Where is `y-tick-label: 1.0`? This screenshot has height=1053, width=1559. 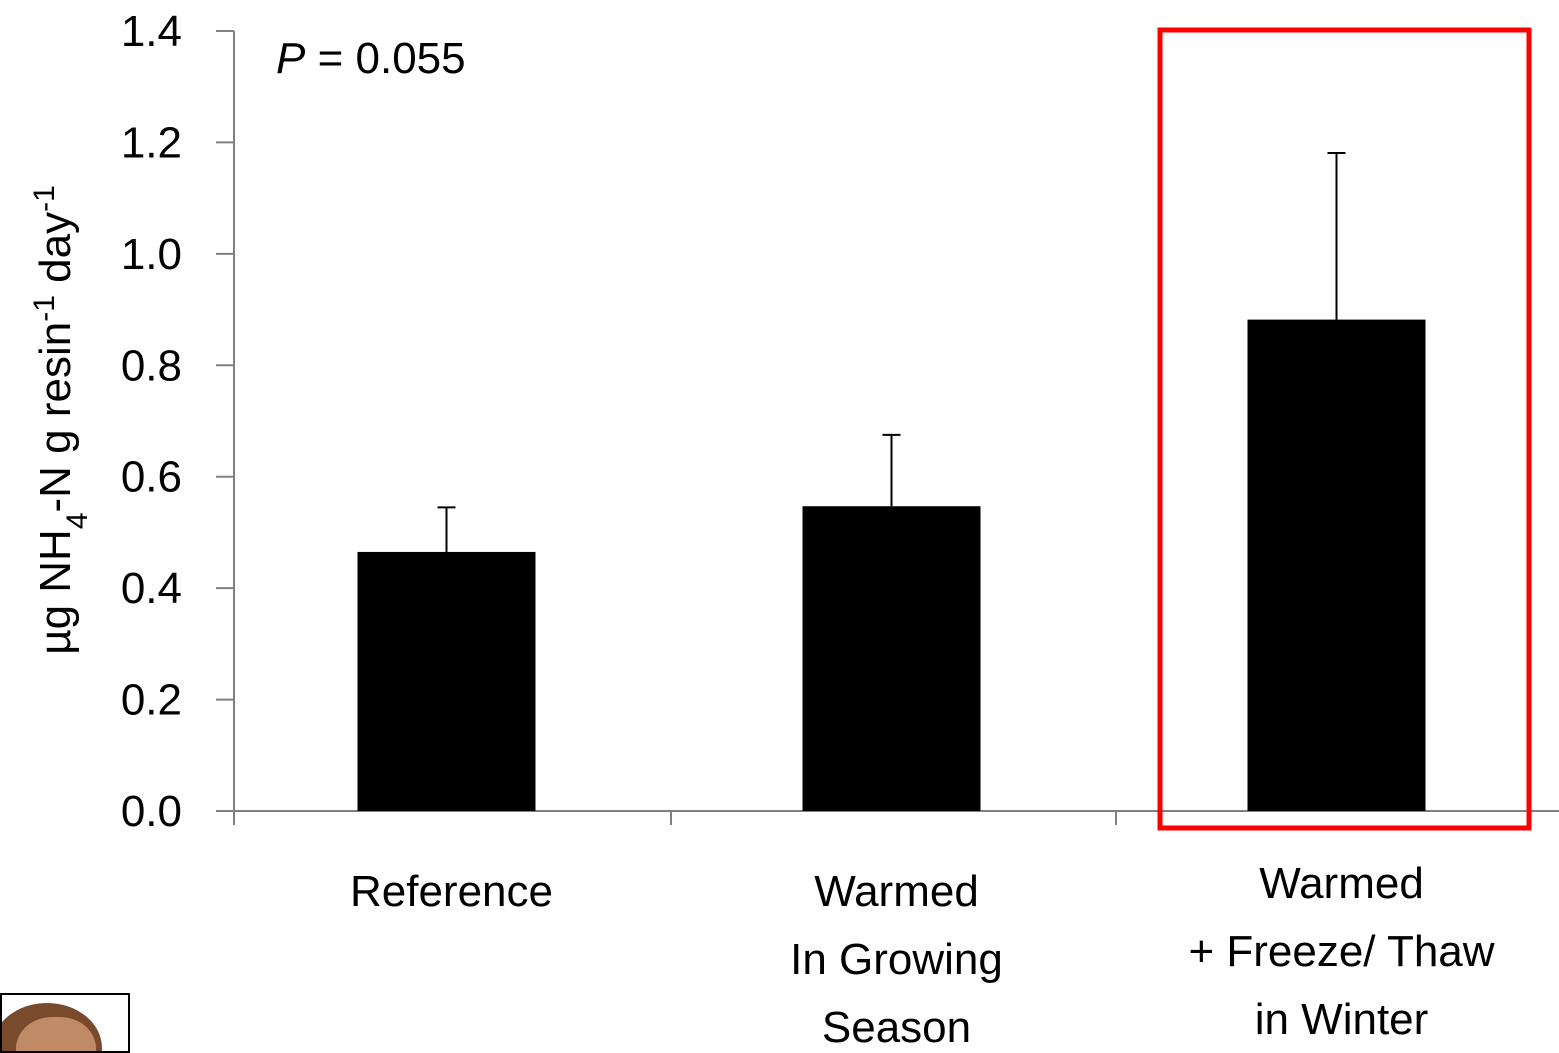 y-tick-label: 1.0 is located at coordinates (151, 254).